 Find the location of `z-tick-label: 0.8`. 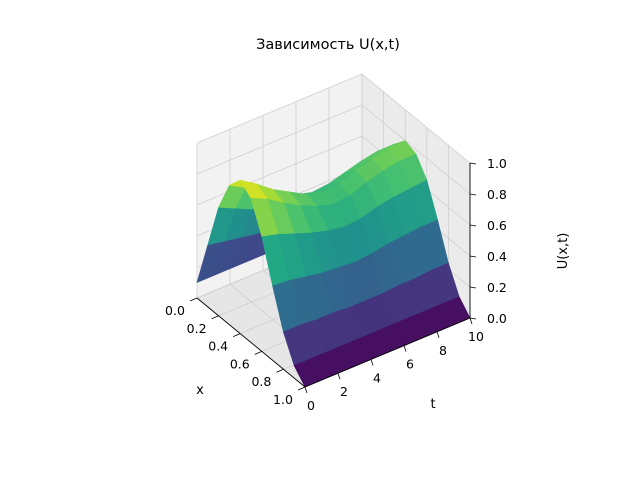

z-tick-label: 0.8 is located at coordinates (497, 194).